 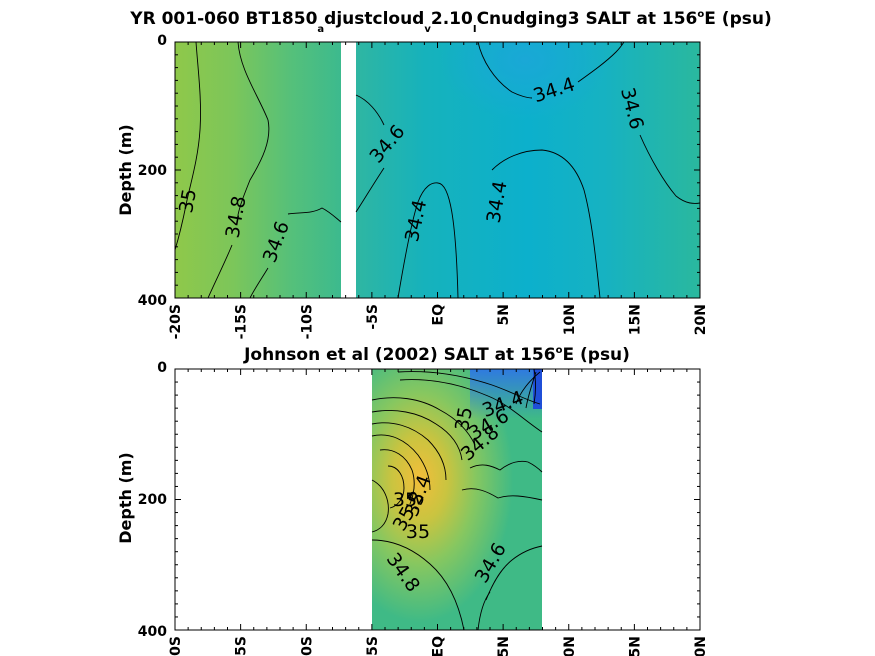 What do you see at coordinates (125, 170) in the screenshot?
I see `top-ylabel: Depth (m)` at bounding box center [125, 170].